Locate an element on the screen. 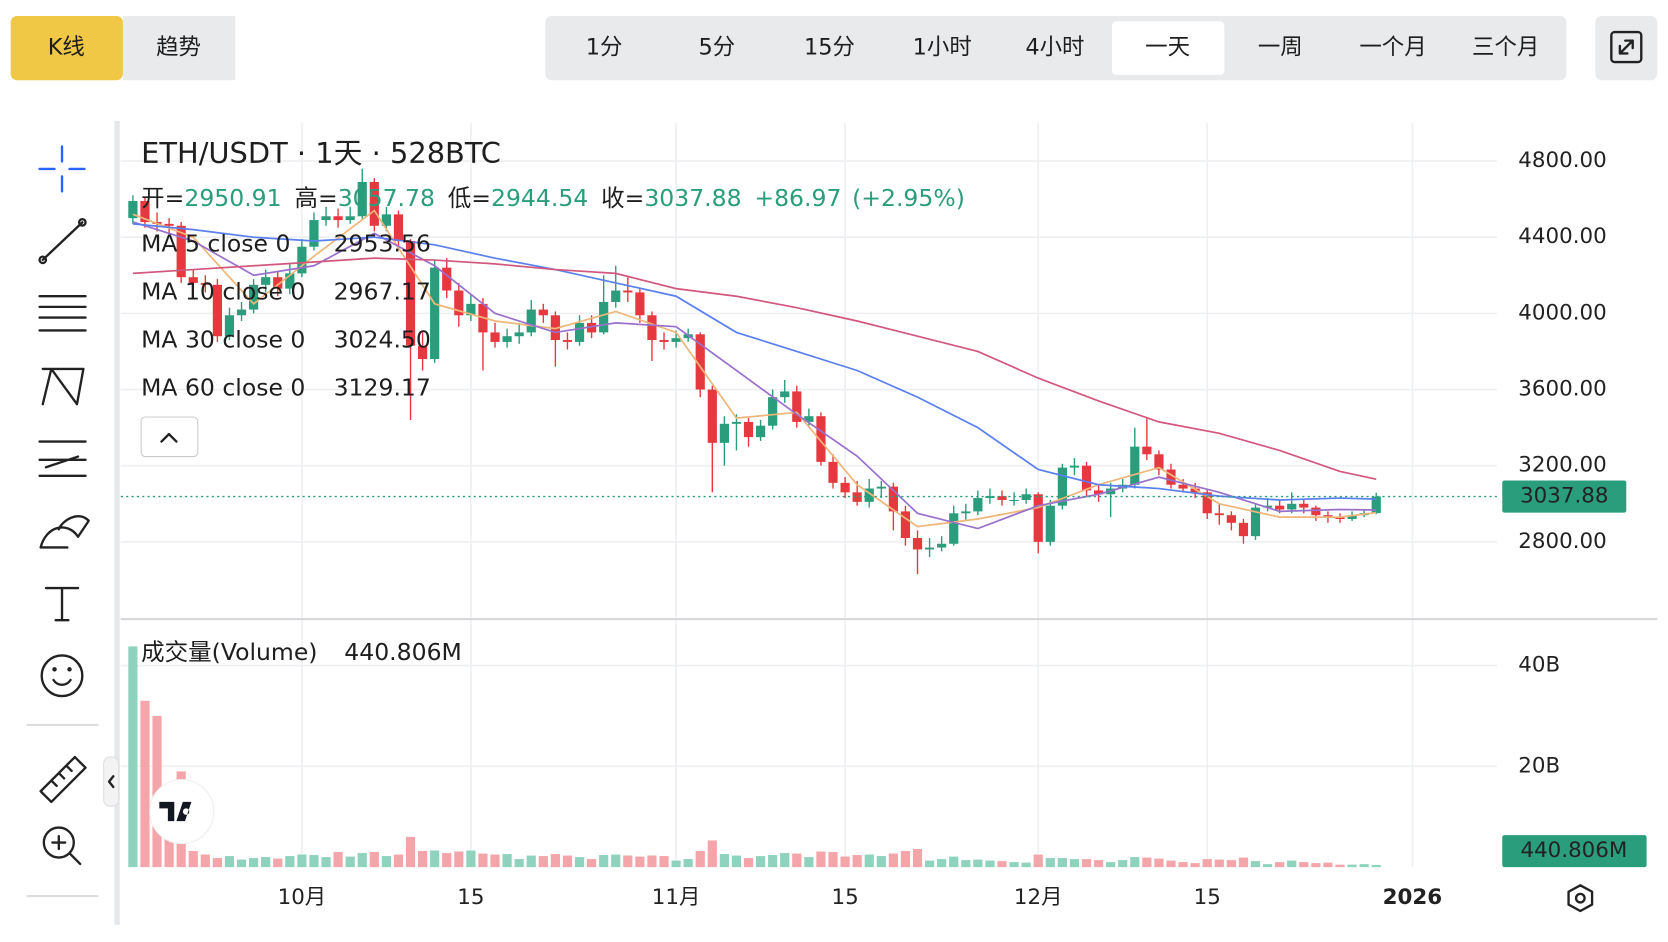 The width and height of the screenshot is (1668, 942). y-tick-label: 3200.00 is located at coordinates (1562, 465).